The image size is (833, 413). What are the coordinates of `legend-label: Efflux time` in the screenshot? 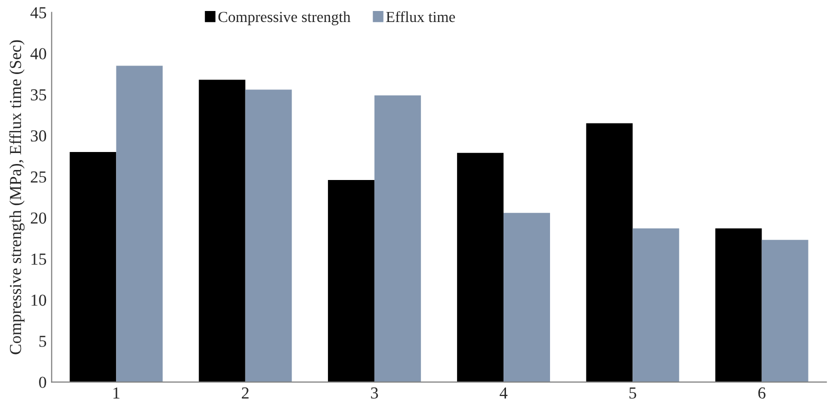 It's located at (420, 16).